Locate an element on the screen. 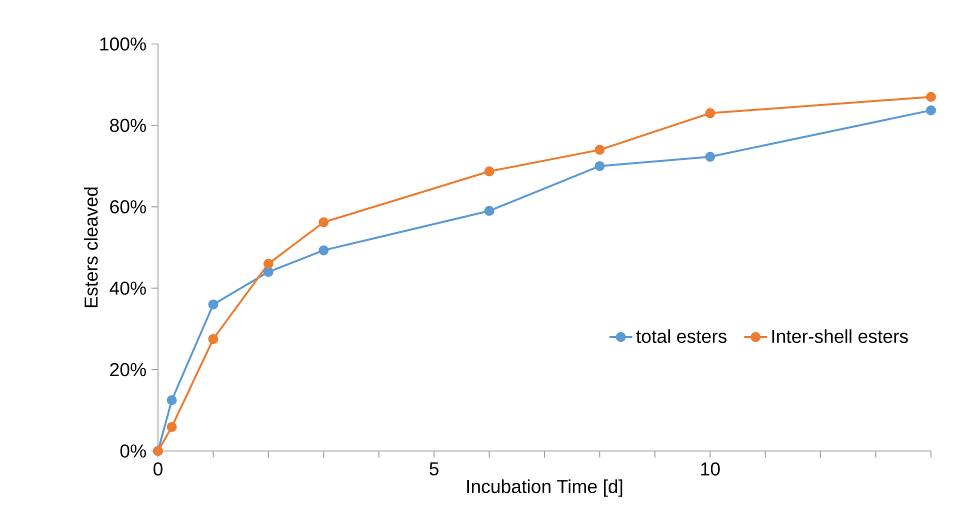 The width and height of the screenshot is (958, 531). y-tick-label: 60% is located at coordinates (128, 207).